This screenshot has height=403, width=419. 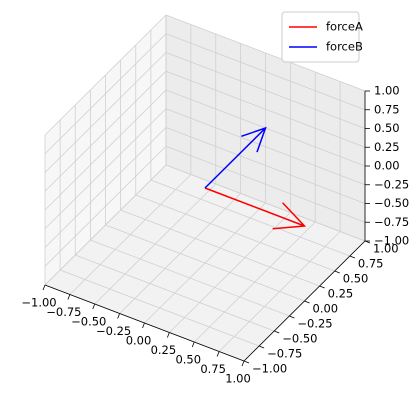 What do you see at coordinates (344, 47) in the screenshot?
I see `legend-label: forceB` at bounding box center [344, 47].